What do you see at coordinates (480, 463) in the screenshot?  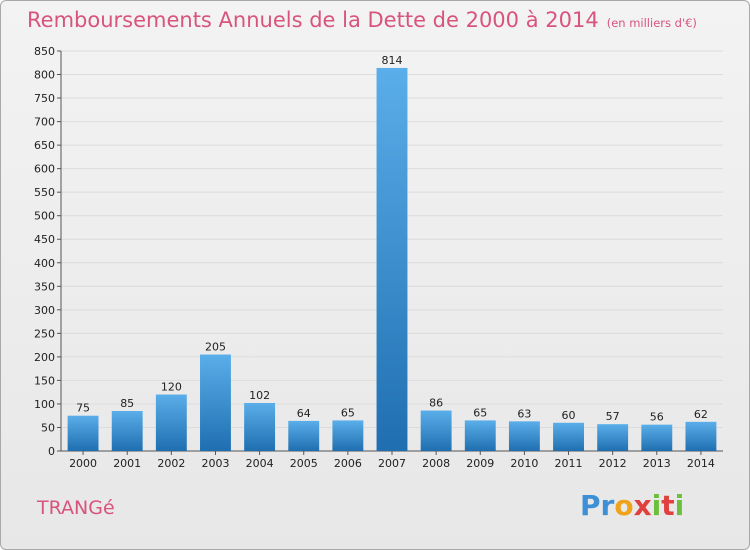 I see `x-tick-label: 2009` at bounding box center [480, 463].